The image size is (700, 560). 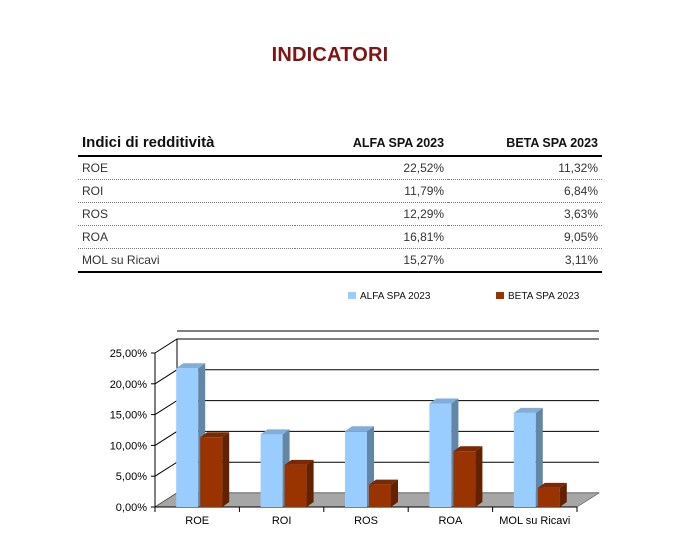 I want to click on beta-value: 3,11%, so click(x=525, y=260).